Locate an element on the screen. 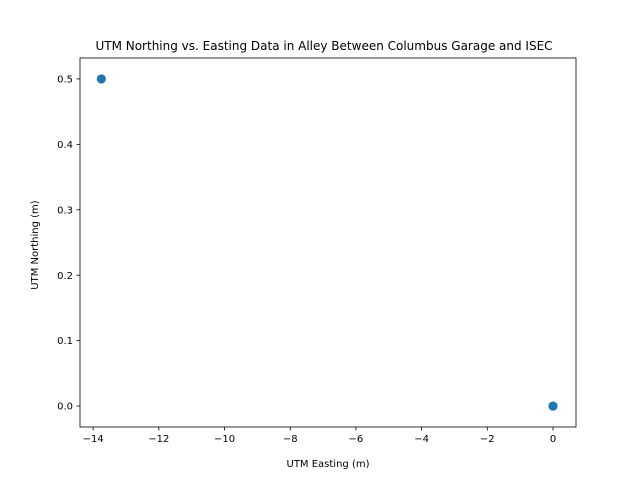  x-tick-label: −10 is located at coordinates (224, 439).